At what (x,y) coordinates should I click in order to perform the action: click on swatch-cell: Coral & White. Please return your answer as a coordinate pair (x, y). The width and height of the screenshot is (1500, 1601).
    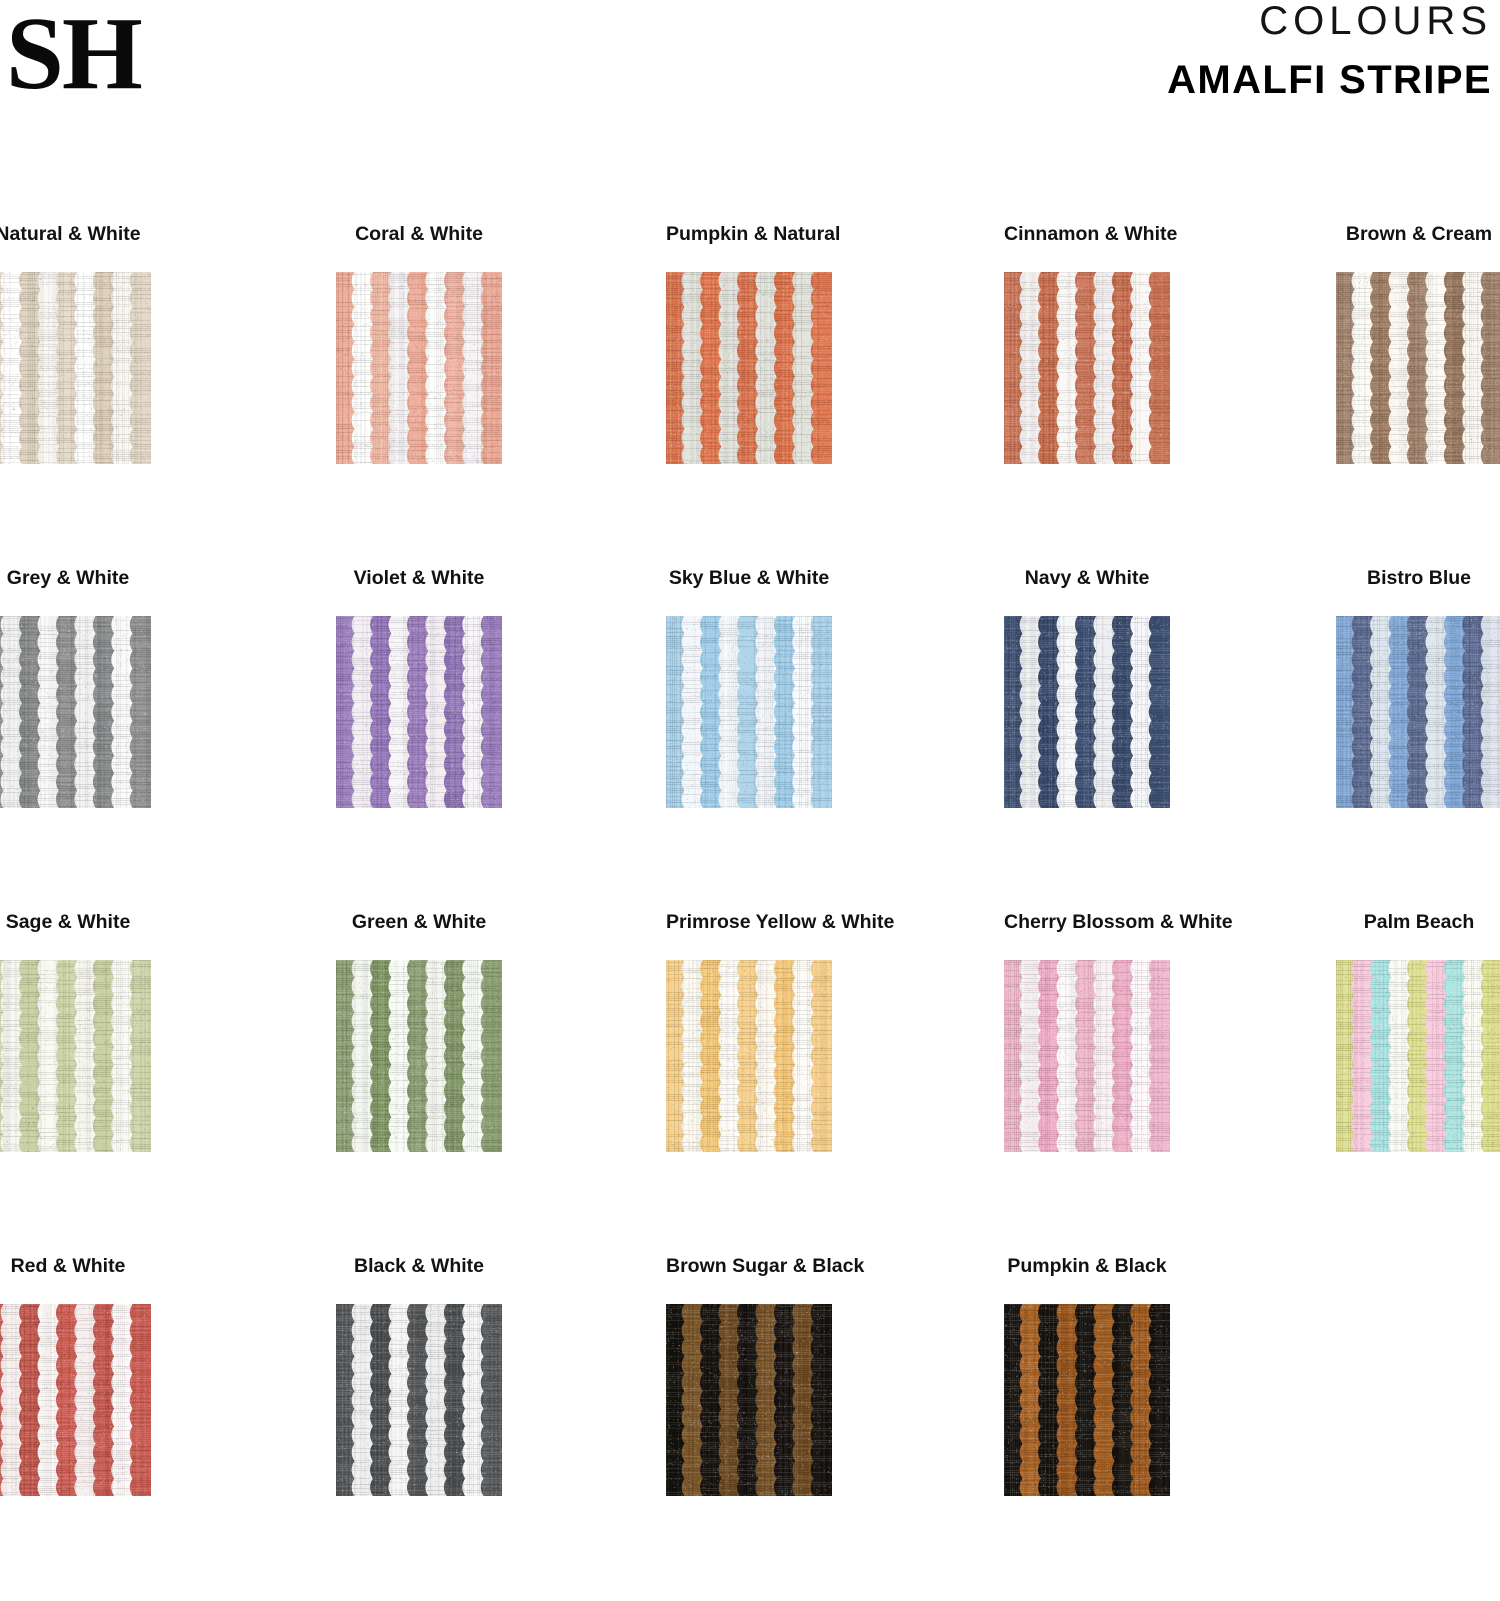
    Looking at the image, I should click on (419, 343).